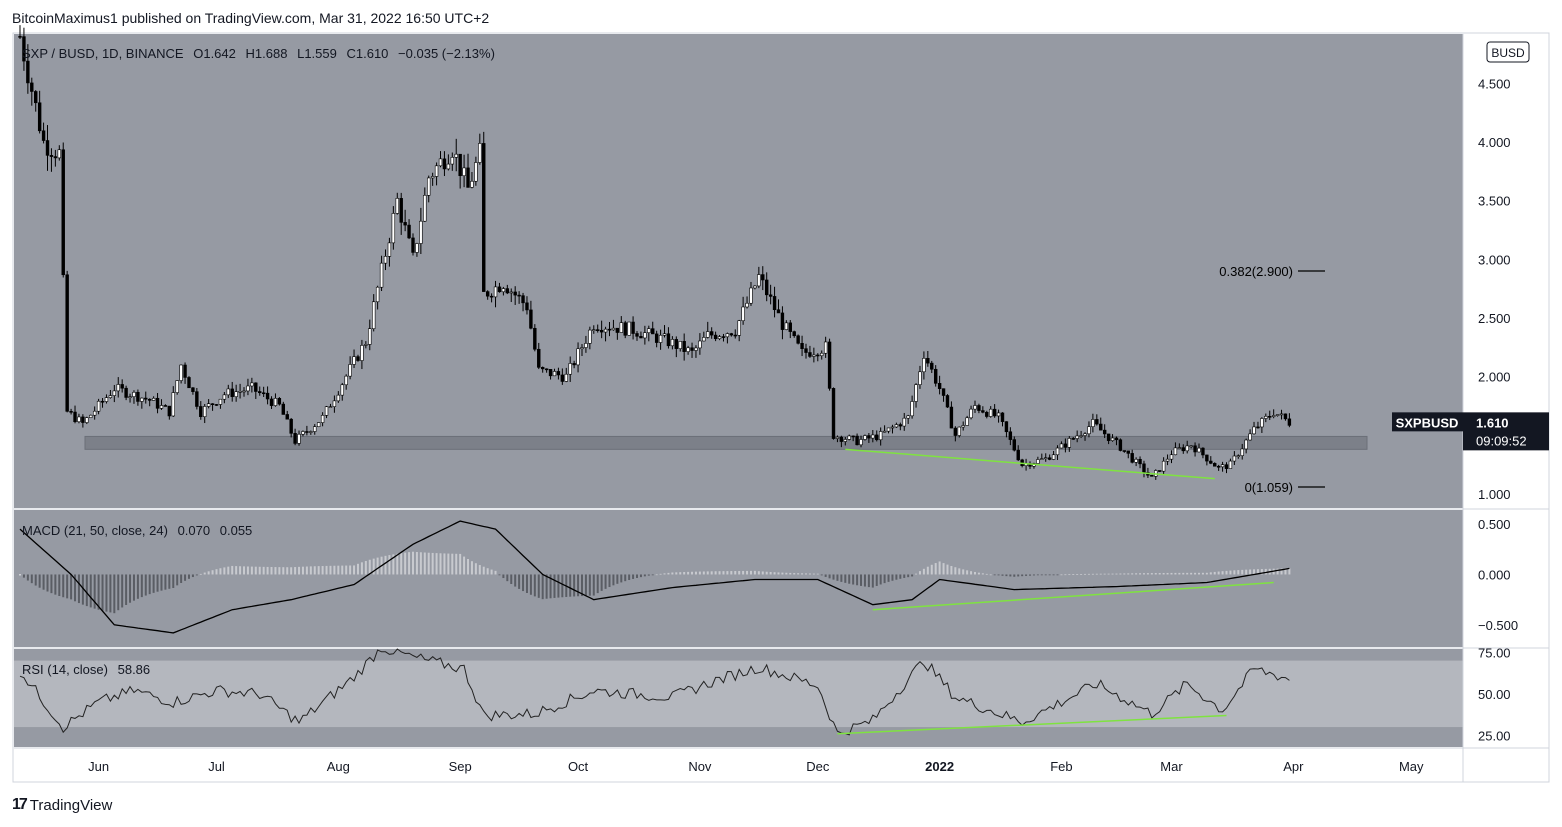  I want to click on time-axis: Jun Jul Aug Sep Oct Nov Dec 2022 Feb Mar Apr May, so click(756, 766).